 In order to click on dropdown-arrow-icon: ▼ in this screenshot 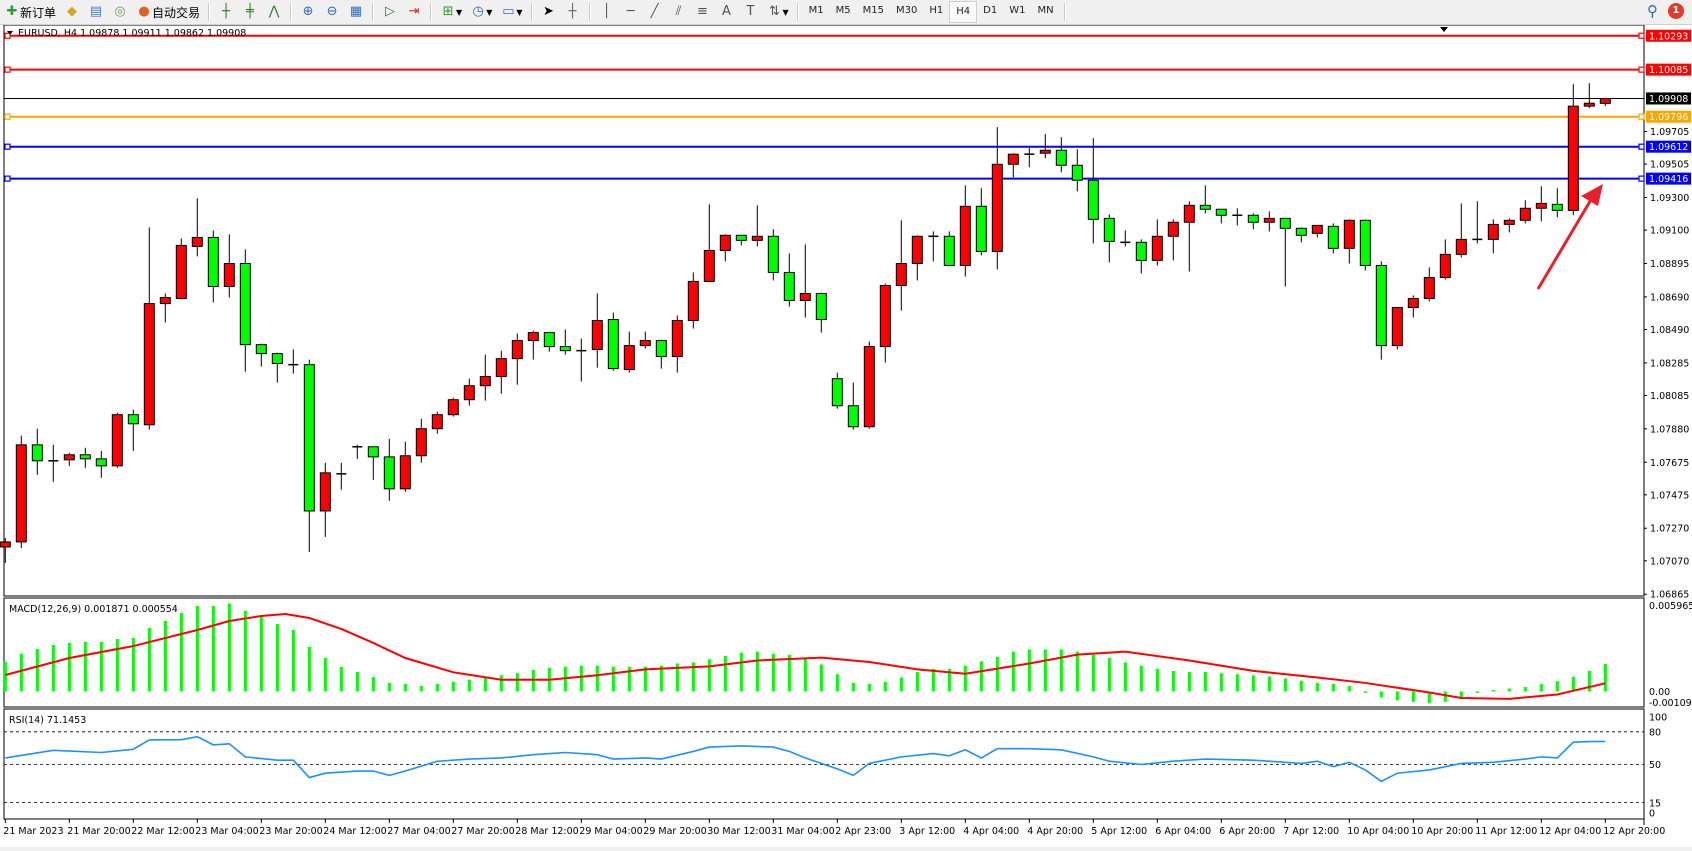, I will do `click(459, 12)`.